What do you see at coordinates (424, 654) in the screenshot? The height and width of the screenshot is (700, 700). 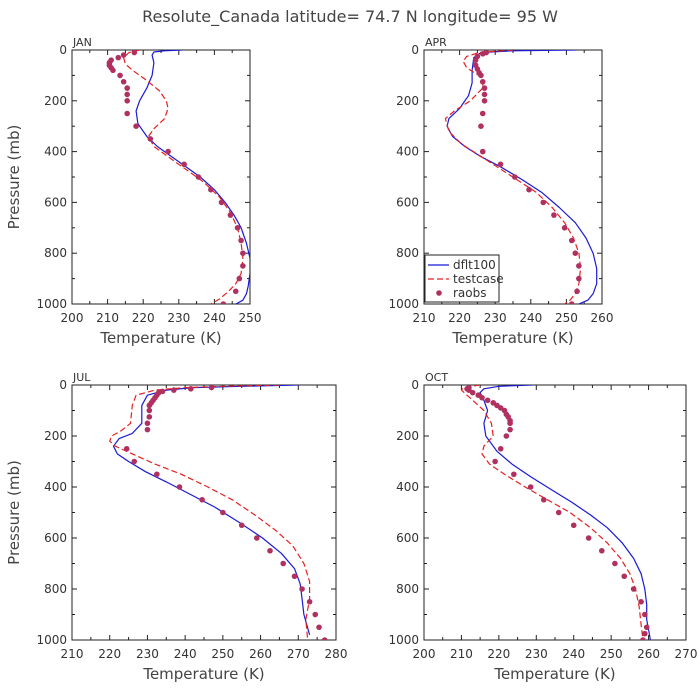 I see `x-tick-label: 200` at bounding box center [424, 654].